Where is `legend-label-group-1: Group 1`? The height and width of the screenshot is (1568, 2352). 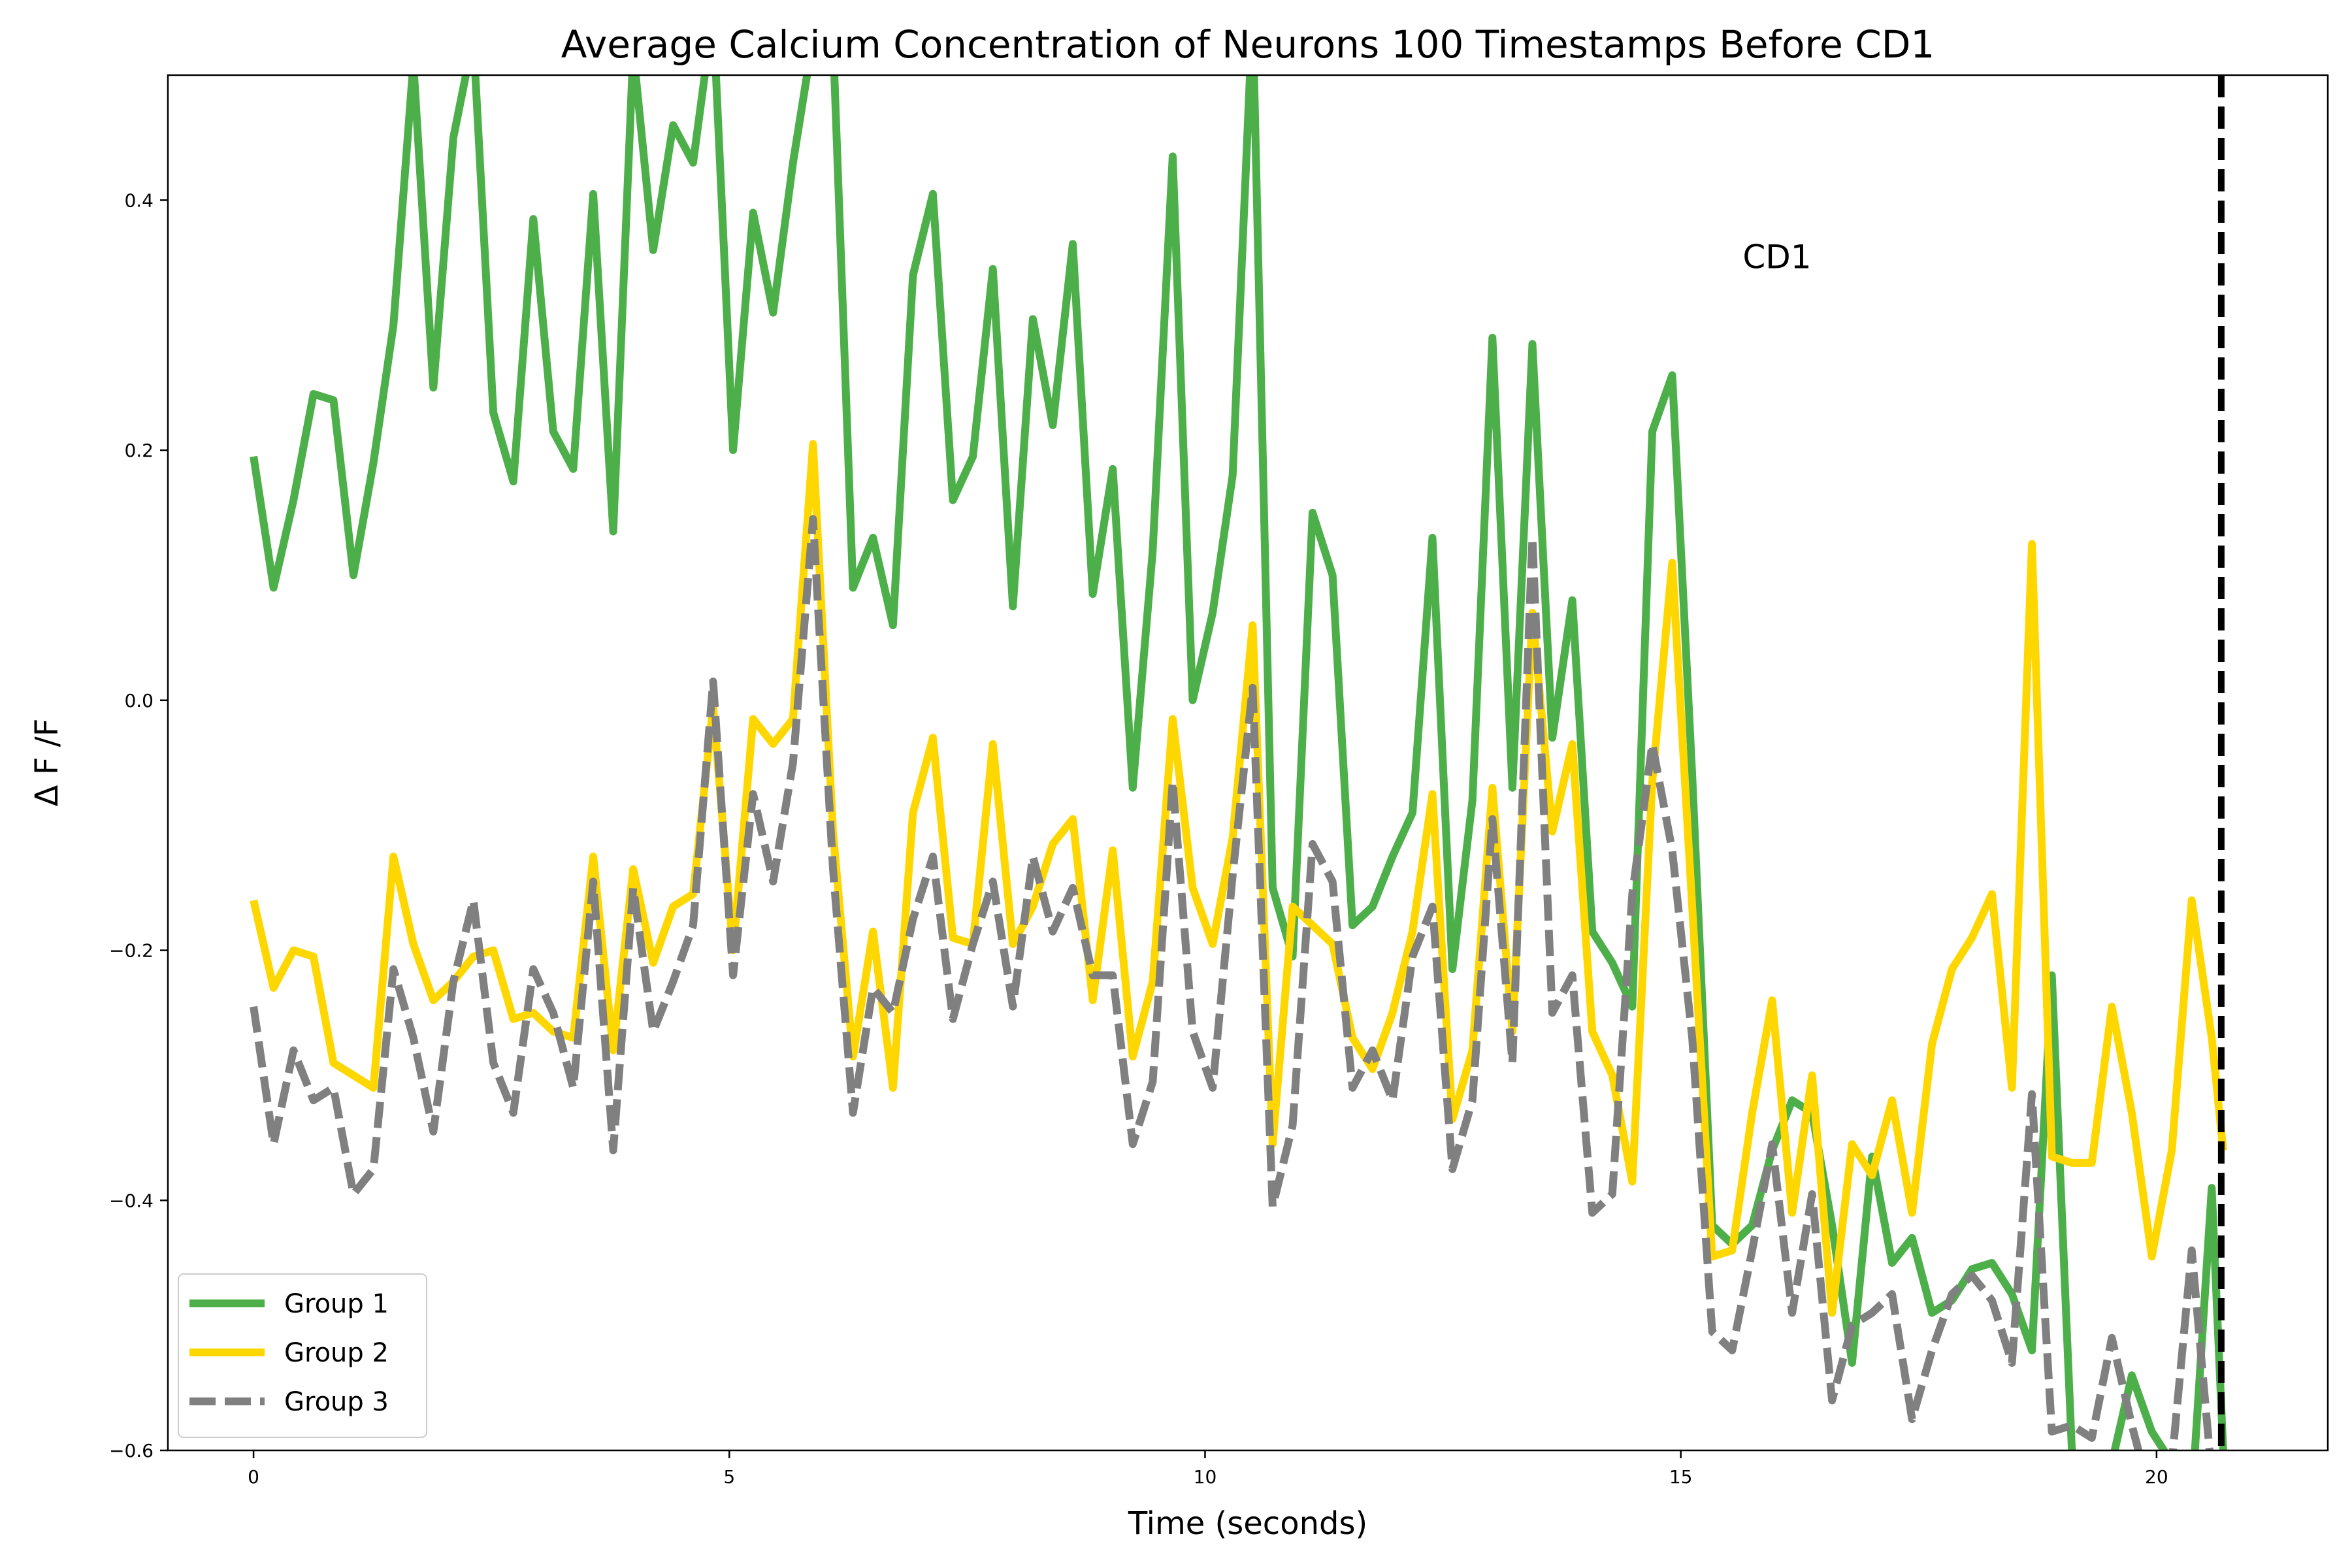
legend-label-group-1: Group 1 is located at coordinates (336, 1304).